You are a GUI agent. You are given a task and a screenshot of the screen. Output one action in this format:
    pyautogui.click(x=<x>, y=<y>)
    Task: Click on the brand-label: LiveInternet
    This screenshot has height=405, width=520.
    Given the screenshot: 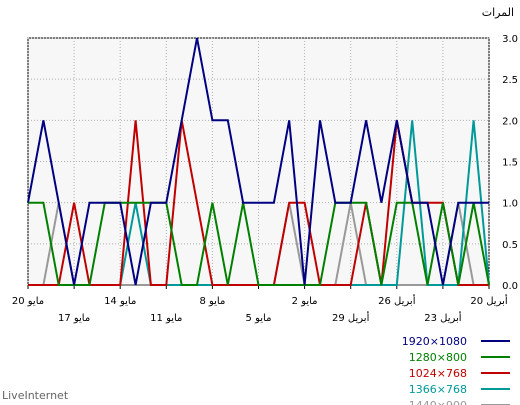 What is the action you would take?
    pyautogui.click(x=35, y=395)
    